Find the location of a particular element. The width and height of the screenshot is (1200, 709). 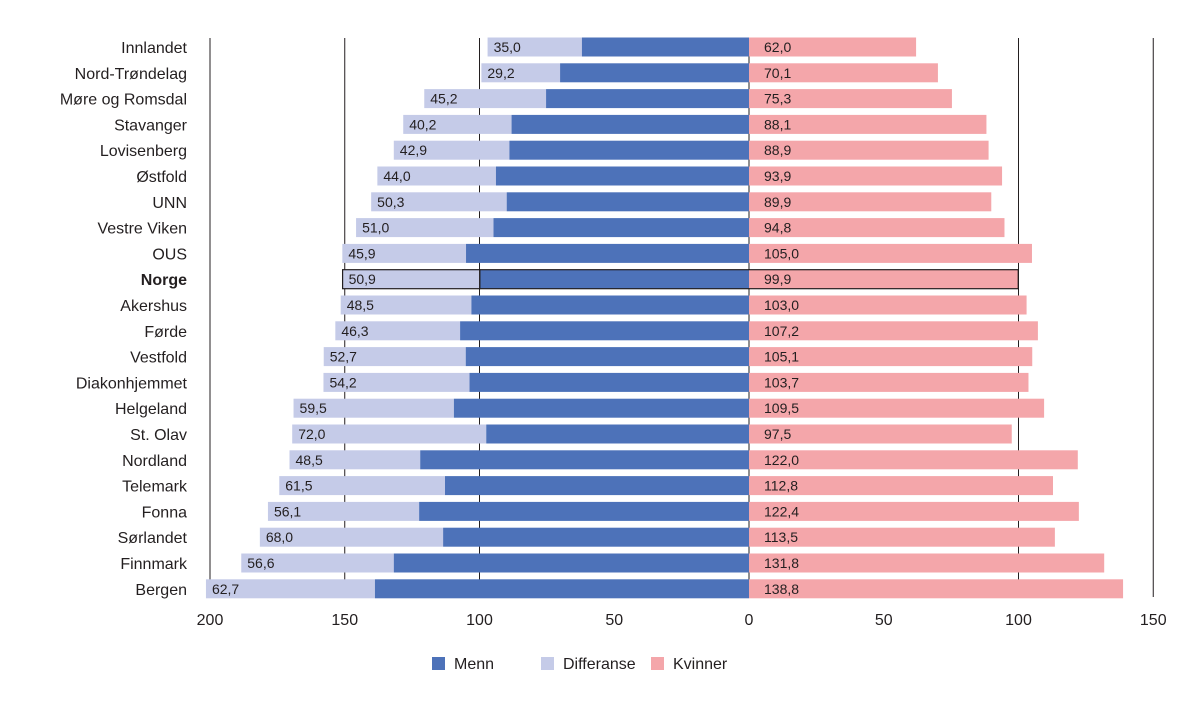

legend: Menn Differanse Kvinner is located at coordinates (580, 664).